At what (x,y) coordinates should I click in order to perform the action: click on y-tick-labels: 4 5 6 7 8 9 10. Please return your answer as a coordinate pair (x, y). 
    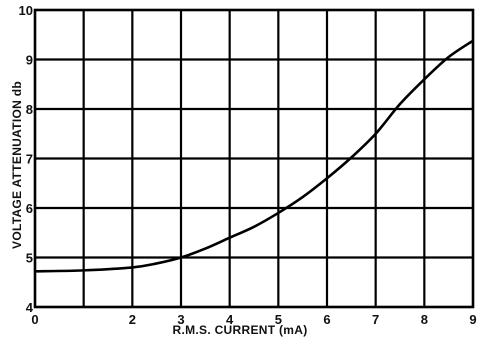
    Looking at the image, I should click on (26, 159).